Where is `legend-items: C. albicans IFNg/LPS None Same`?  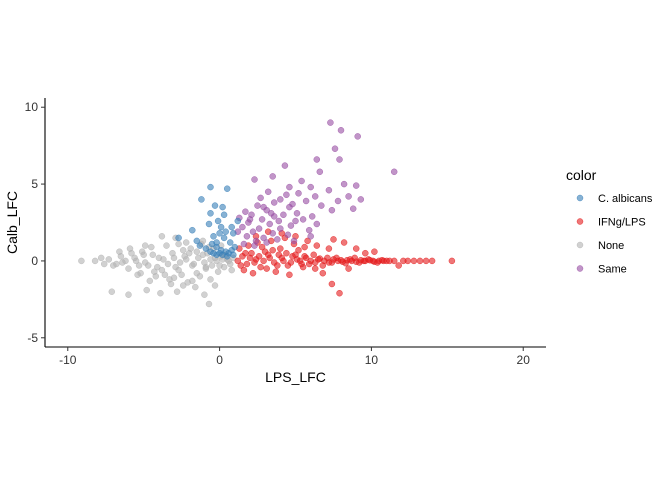
legend-items: C. albicans IFNg/LPS None Same is located at coordinates (614, 234).